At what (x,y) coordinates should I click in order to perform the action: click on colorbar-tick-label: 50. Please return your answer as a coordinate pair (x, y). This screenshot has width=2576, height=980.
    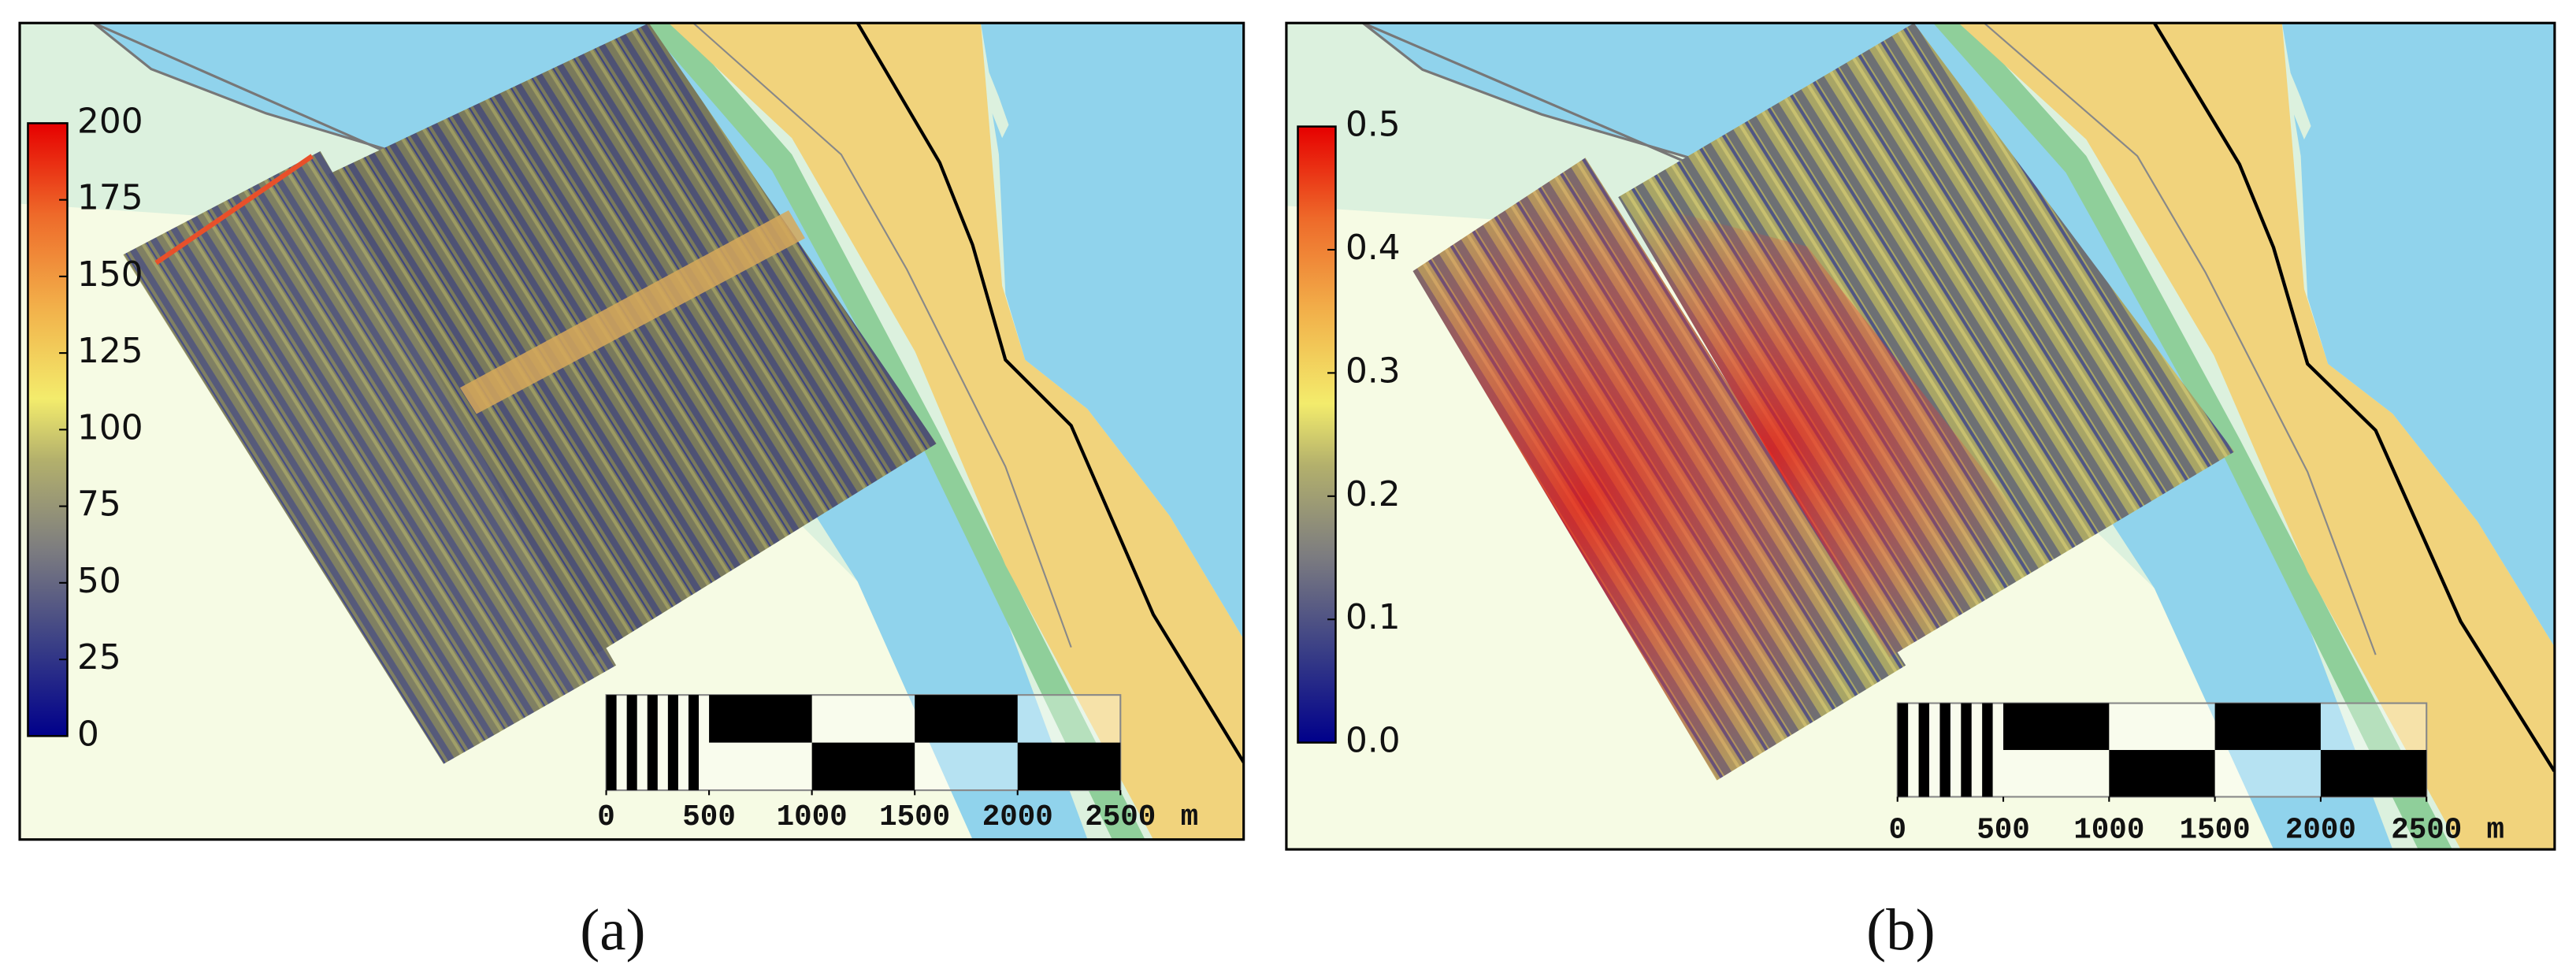
    Looking at the image, I should click on (99, 581).